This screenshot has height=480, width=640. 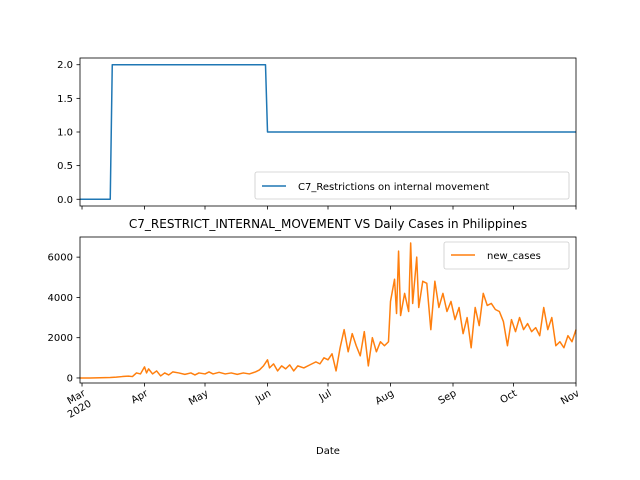 I want to click on bottom-y-axis-ticks: 0 2000 4000 6000, so click(x=64, y=318).